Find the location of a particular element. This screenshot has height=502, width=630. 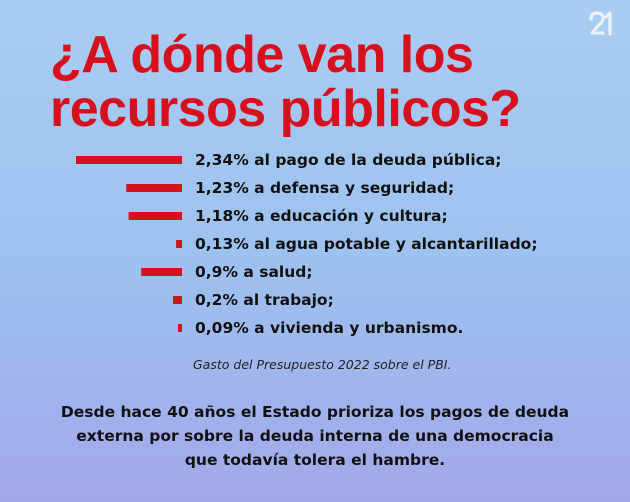

bar-label: 0,13% al agua potable y alcantarillado; is located at coordinates (366, 244).